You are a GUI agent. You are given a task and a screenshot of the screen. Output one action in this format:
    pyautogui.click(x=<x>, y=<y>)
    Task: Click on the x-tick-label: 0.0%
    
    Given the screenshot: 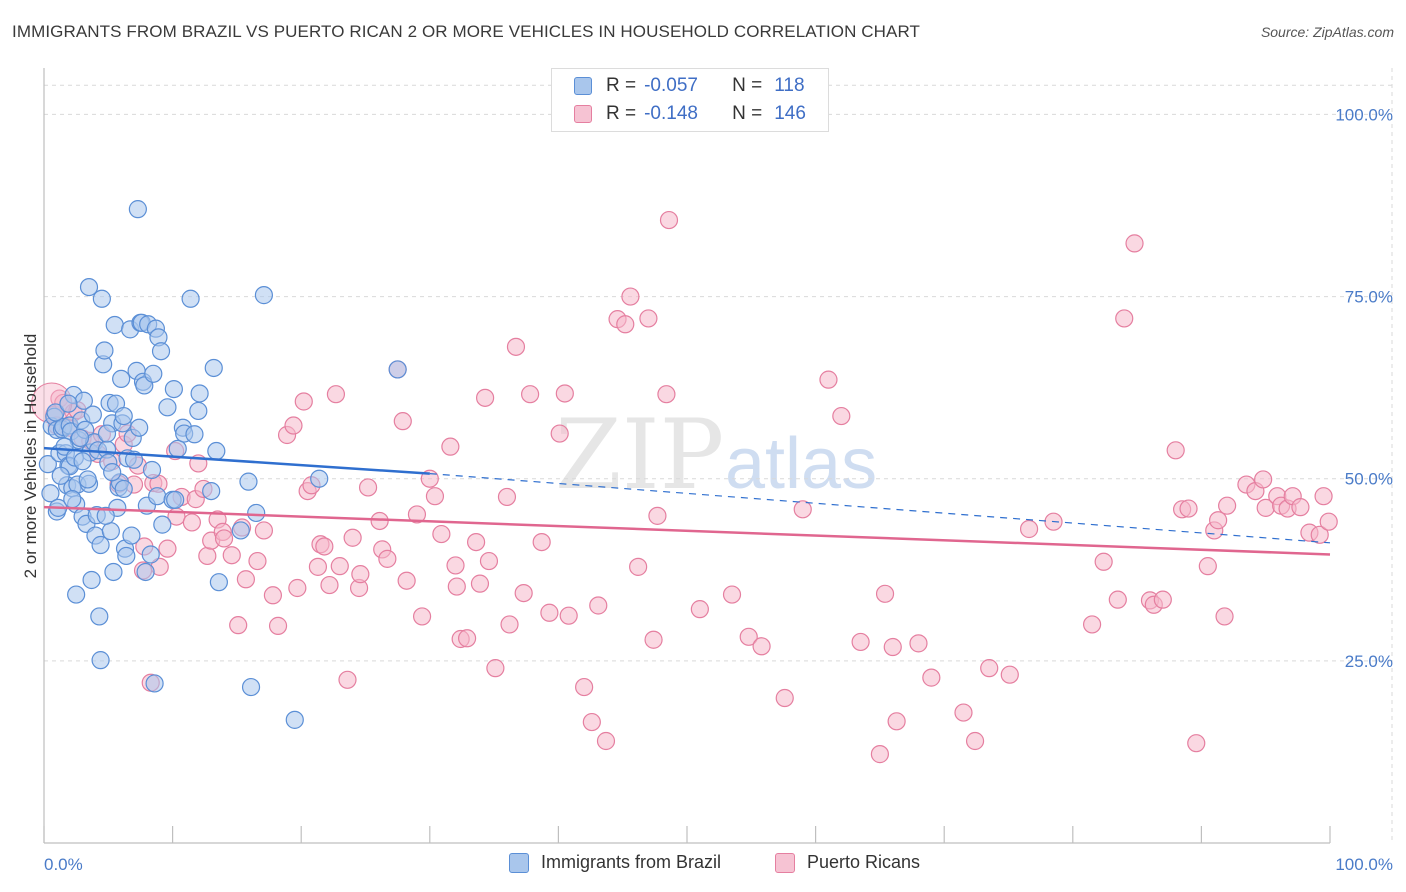 What is the action you would take?
    pyautogui.click(x=63, y=864)
    